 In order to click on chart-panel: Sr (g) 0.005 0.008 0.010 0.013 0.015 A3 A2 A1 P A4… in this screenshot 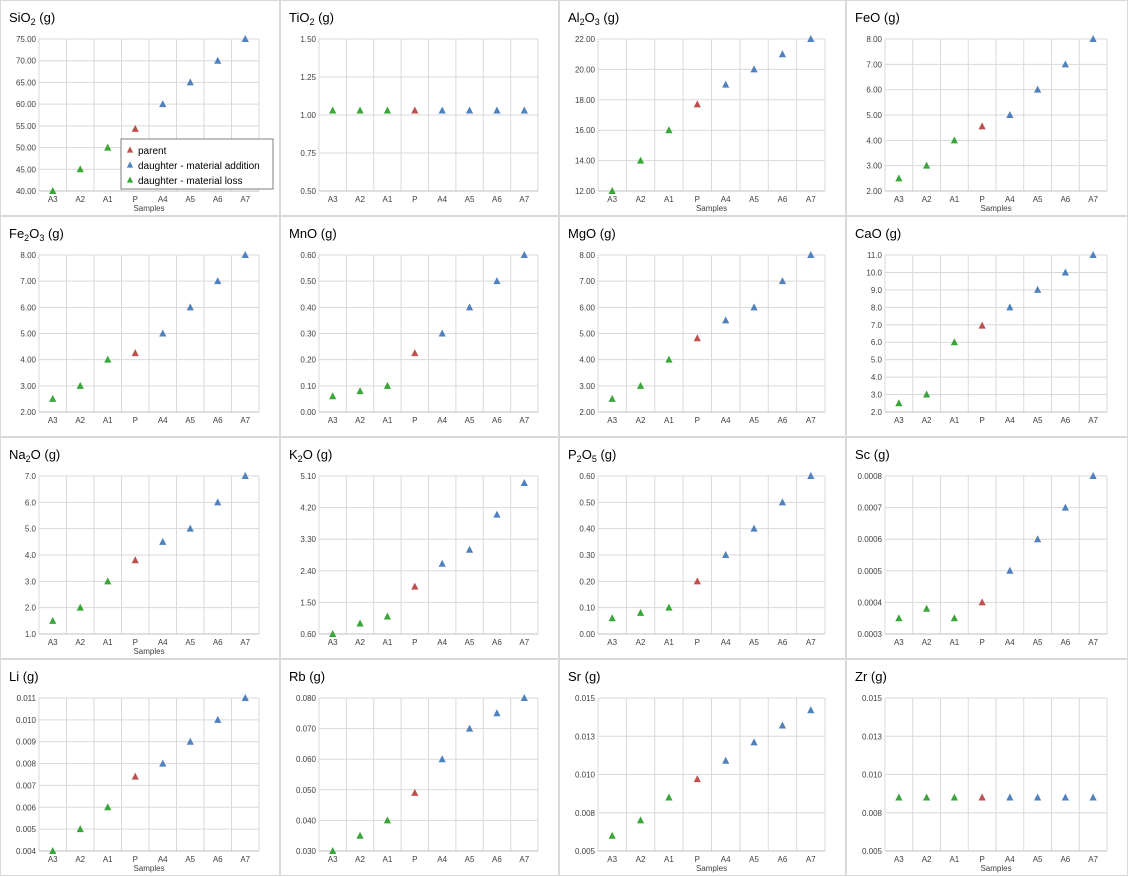, I will do `click(702, 767)`.